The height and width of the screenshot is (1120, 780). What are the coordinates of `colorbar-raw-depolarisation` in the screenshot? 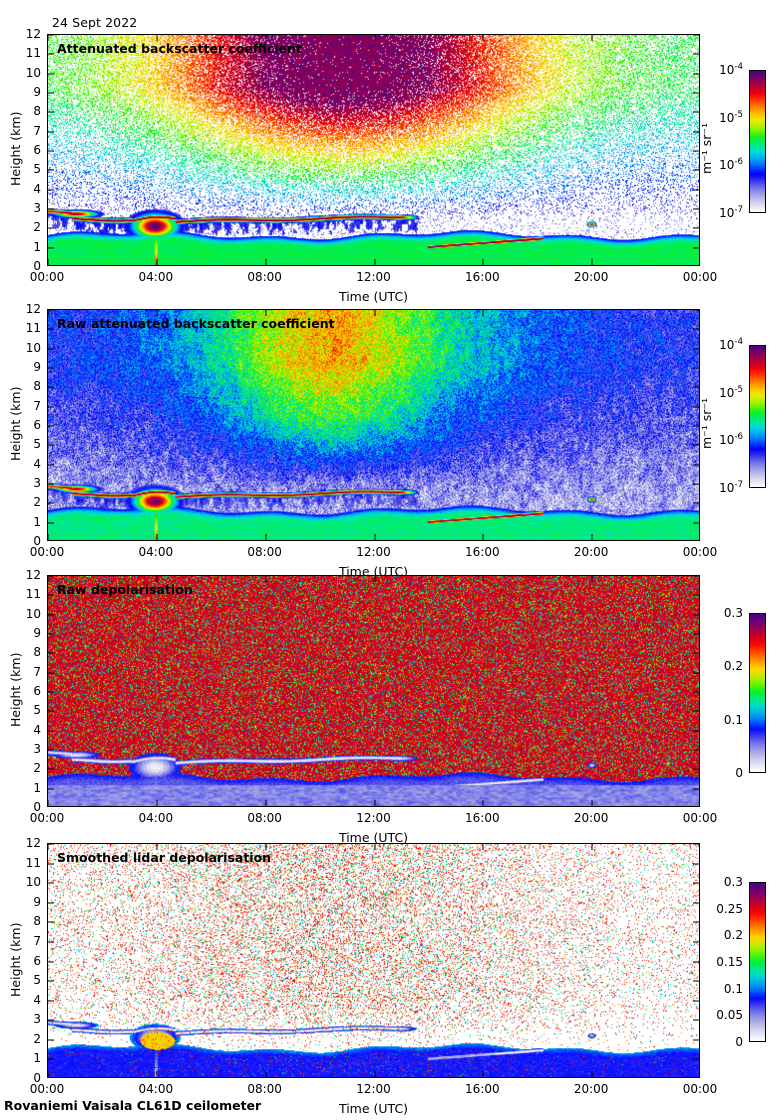 It's located at (757, 693).